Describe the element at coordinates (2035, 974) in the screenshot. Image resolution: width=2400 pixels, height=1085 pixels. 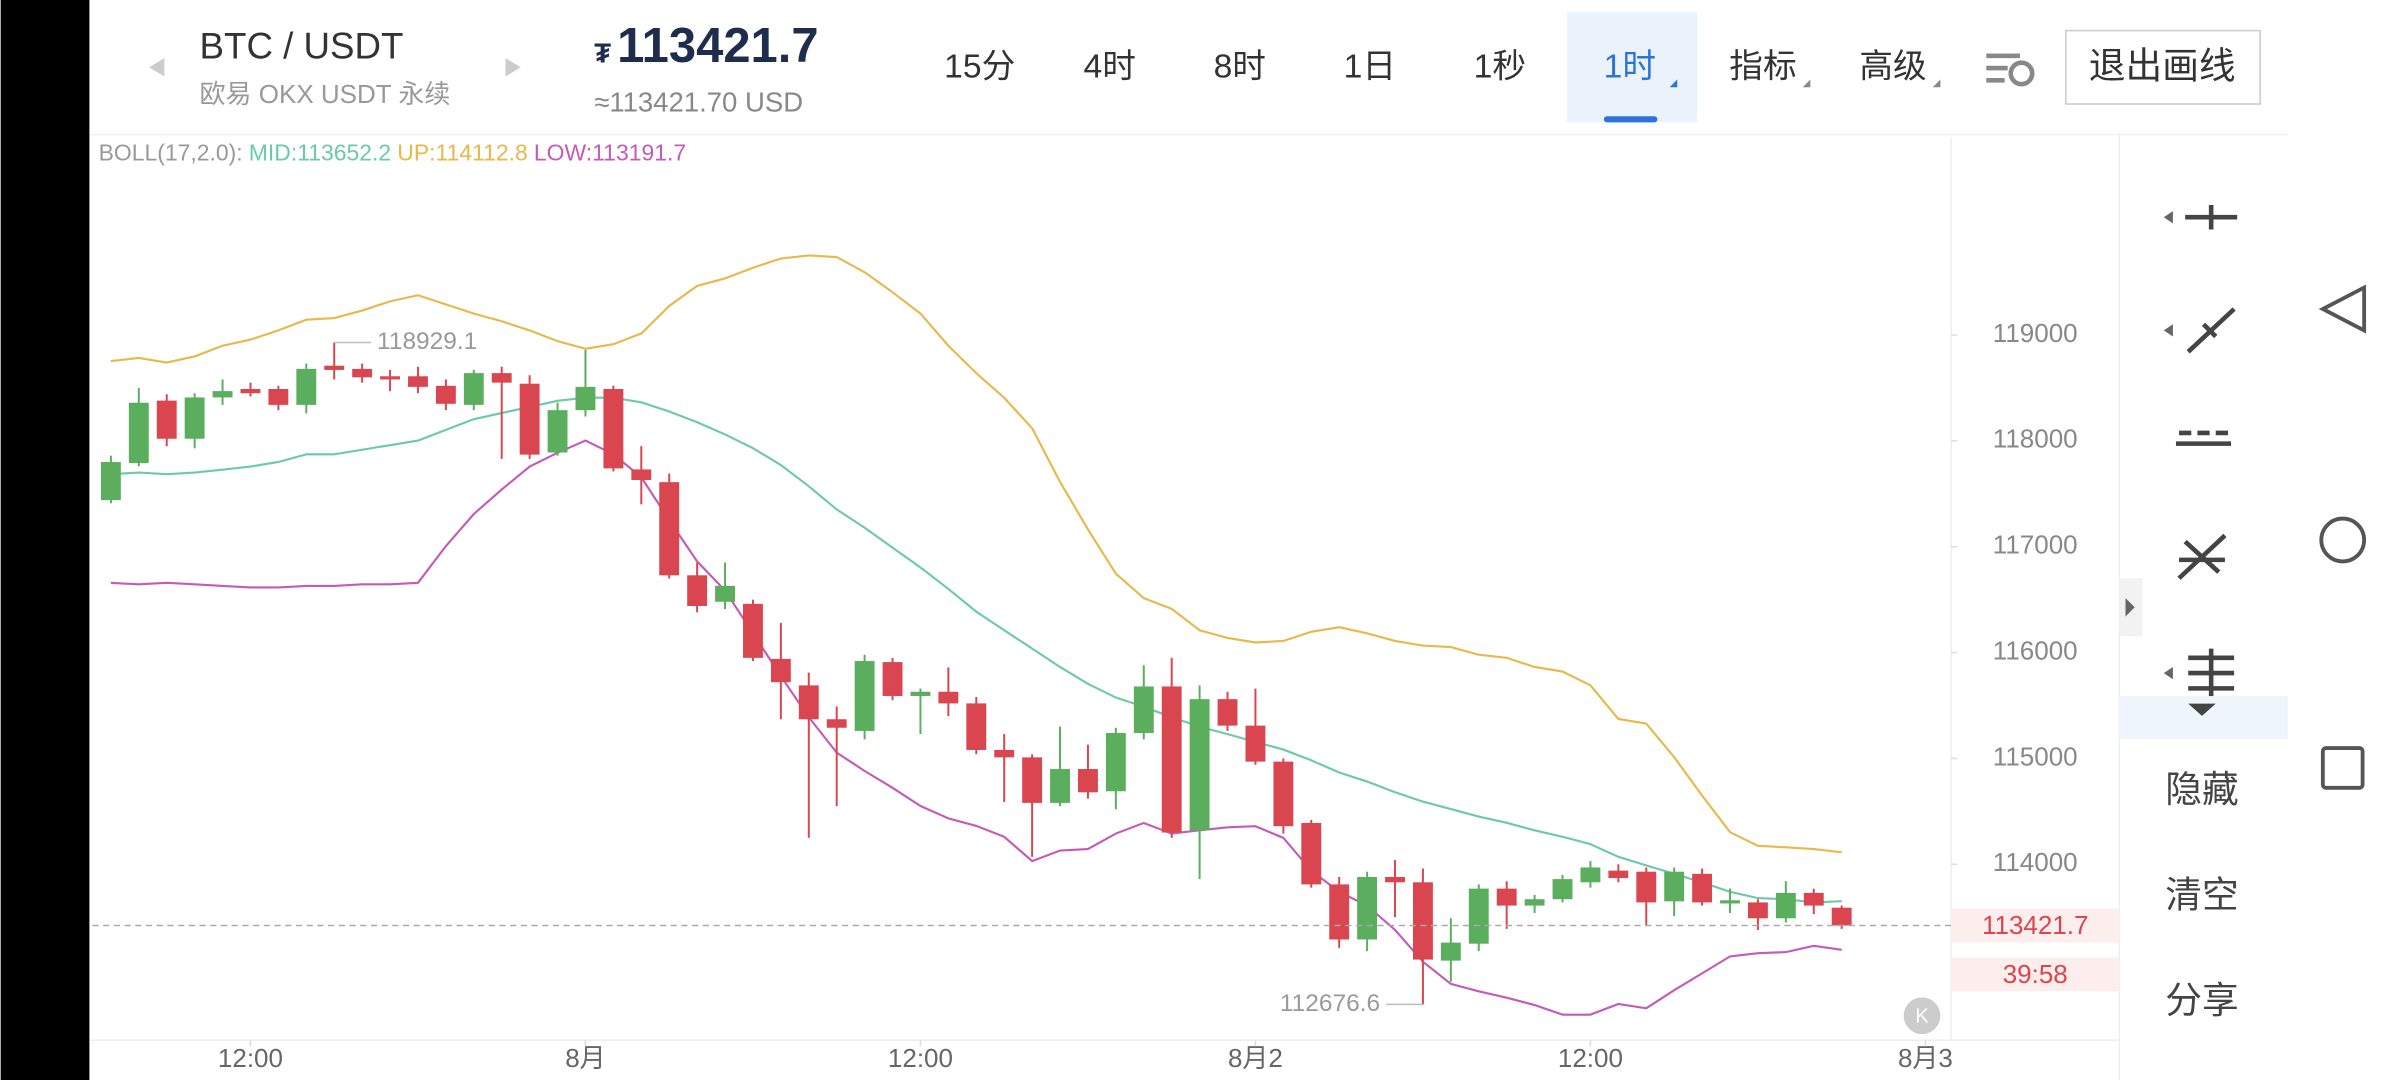
I see `countdown-bg` at that location.